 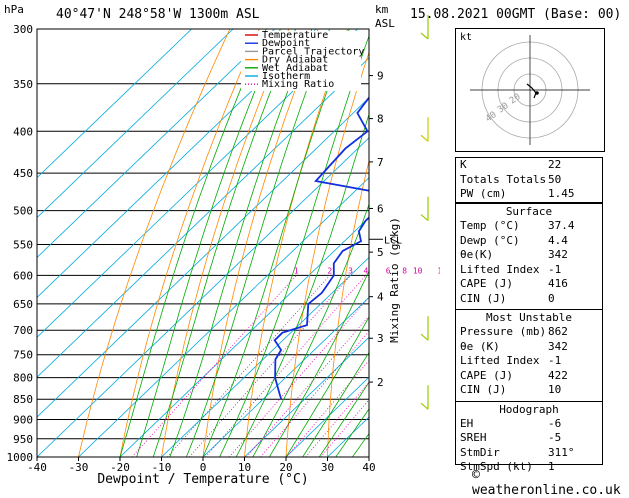 I want to click on table-row: PW (cm) 1.45, so click(x=529, y=194).